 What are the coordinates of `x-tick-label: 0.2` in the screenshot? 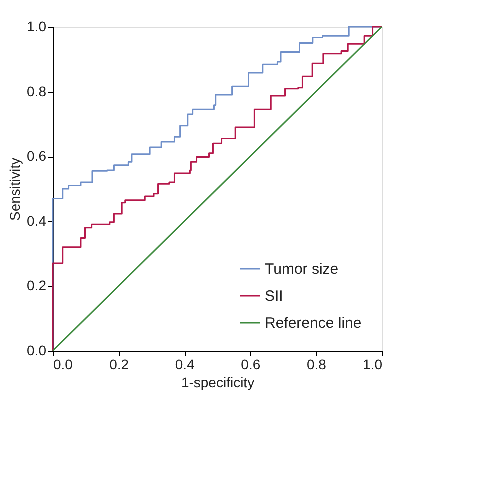 It's located at (120, 364).